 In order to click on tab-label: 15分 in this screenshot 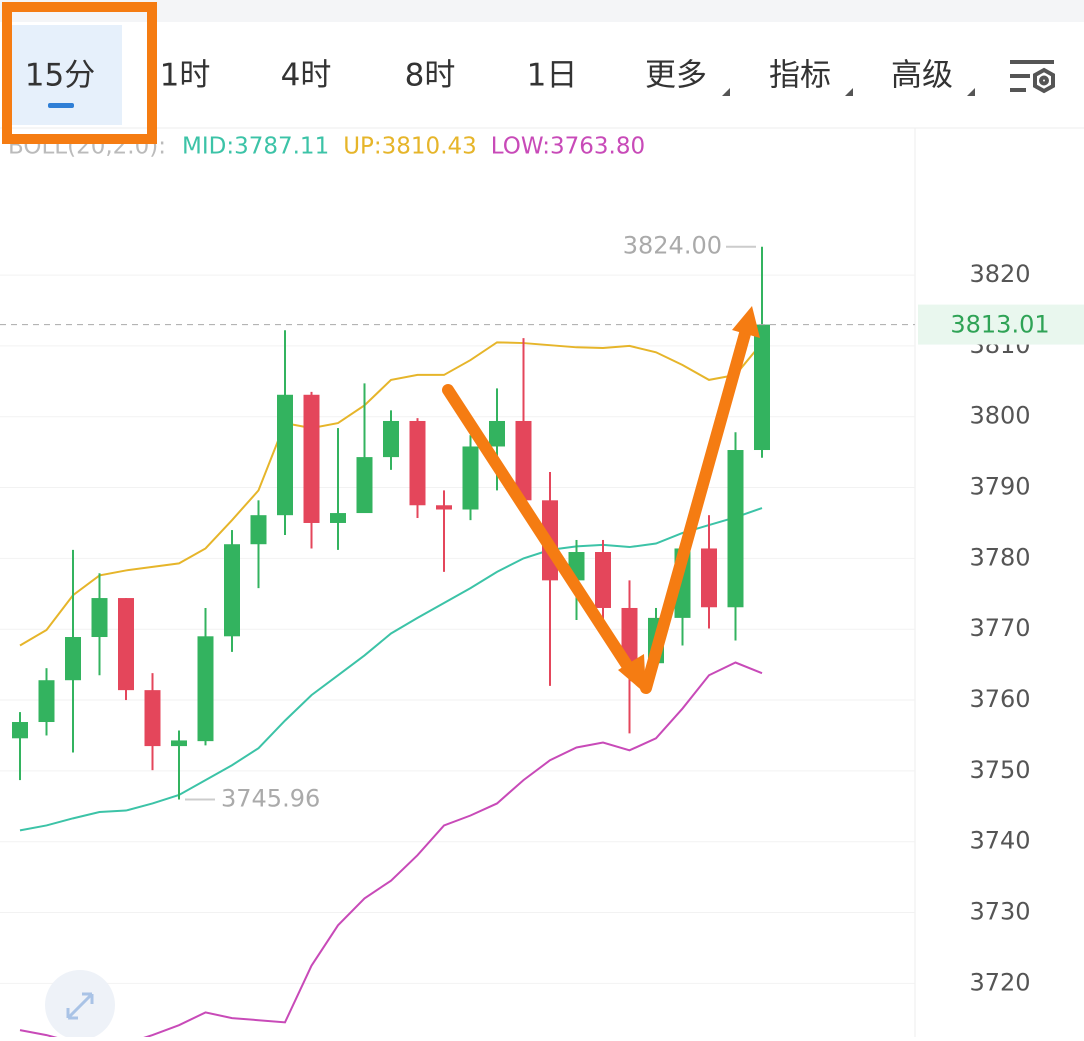, I will do `click(60, 76)`.